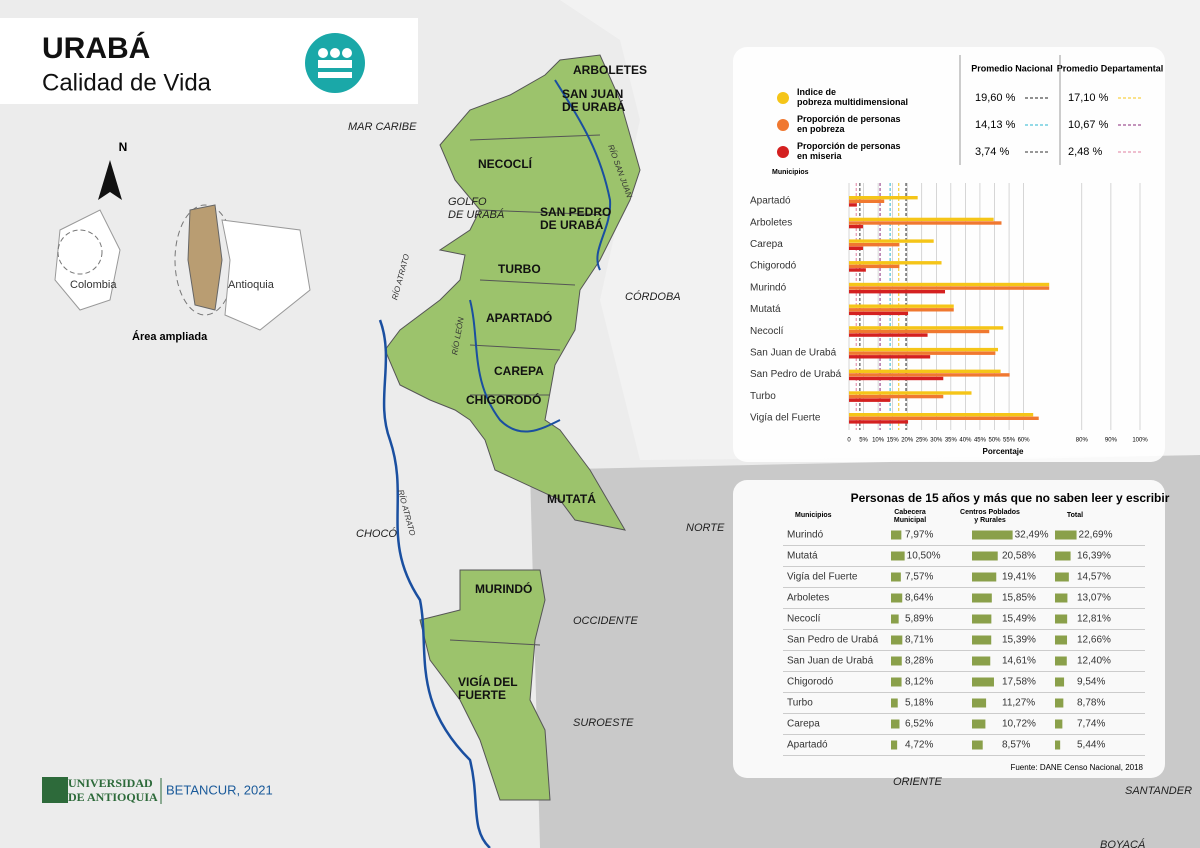 This screenshot has height=848, width=1200. What do you see at coordinates (919, 640) in the screenshot?
I see `table-value: 8,71%` at bounding box center [919, 640].